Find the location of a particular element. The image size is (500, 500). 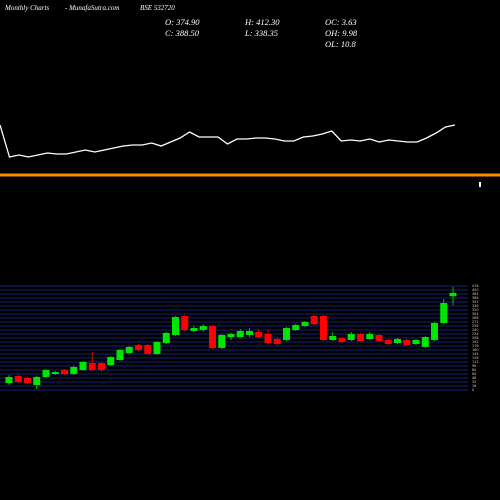

y-tick-label: 288 is located at coordinates (475, 318).